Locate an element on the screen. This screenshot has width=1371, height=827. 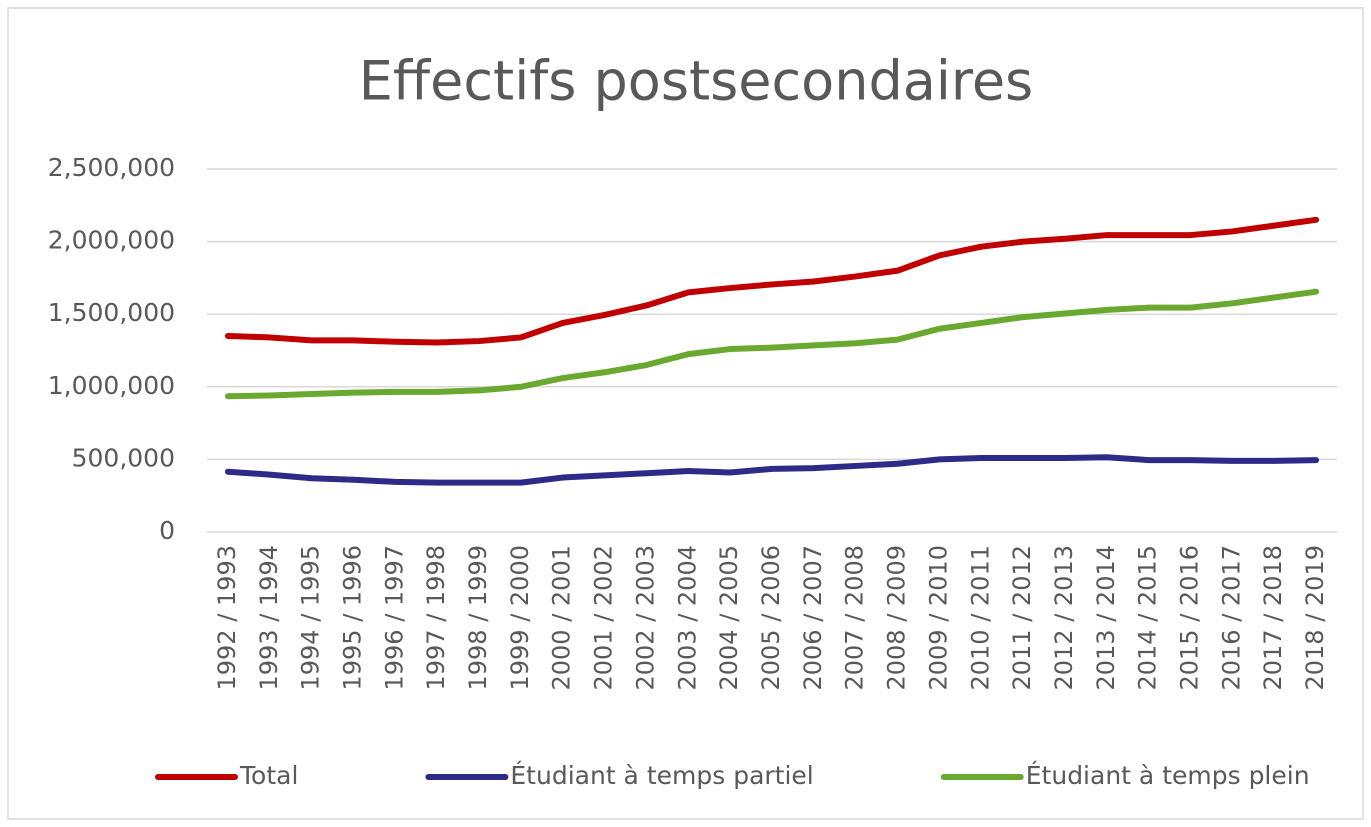
x-tick-label: 2011 / 2012 is located at coordinates (1022, 618).